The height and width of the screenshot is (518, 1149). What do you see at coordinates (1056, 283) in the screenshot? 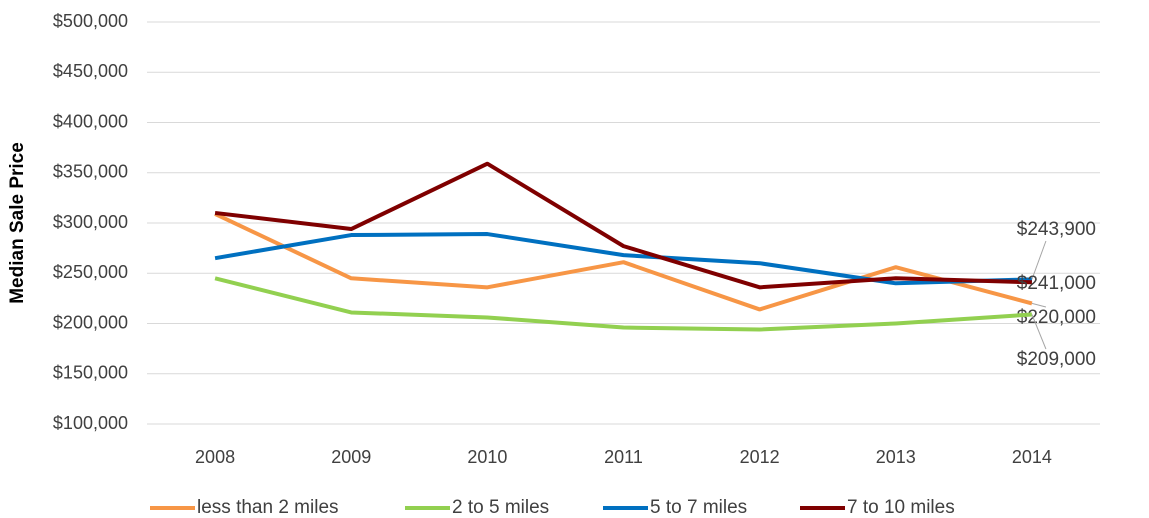
I see `data-label: $241,000` at bounding box center [1056, 283].